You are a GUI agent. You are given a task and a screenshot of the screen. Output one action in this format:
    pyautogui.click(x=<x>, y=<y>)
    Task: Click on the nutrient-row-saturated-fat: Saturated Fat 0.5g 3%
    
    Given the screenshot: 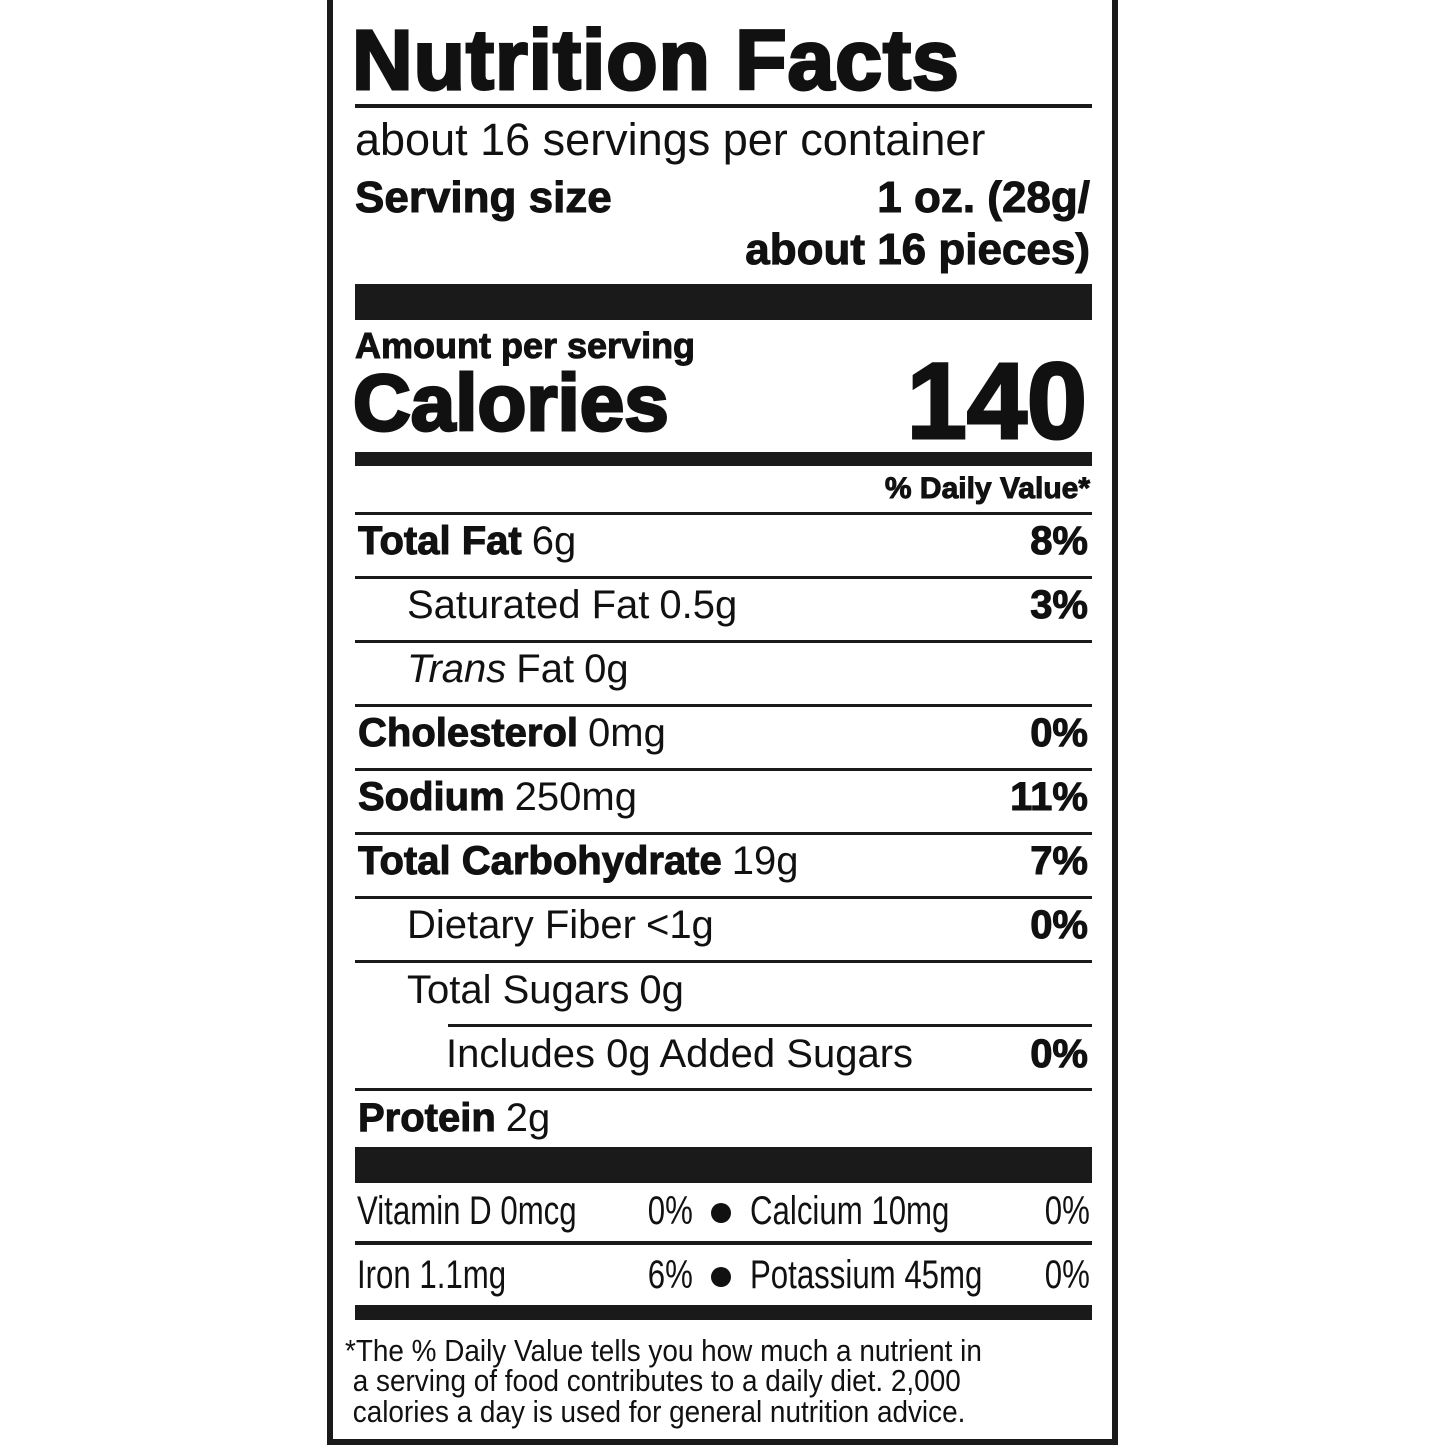 What is the action you would take?
    pyautogui.click(x=723, y=605)
    